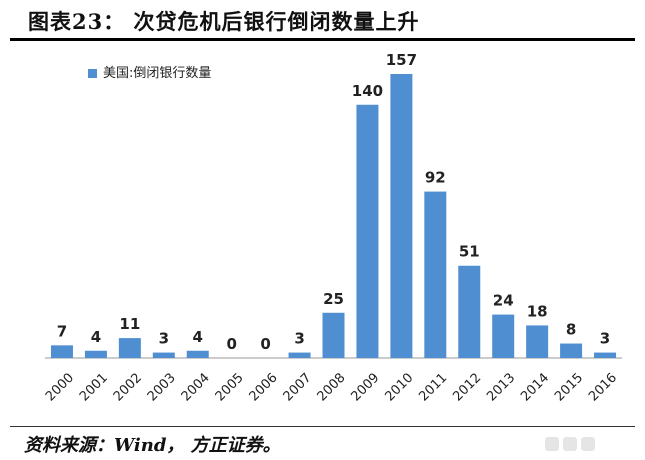 This screenshot has width=645, height=460. What do you see at coordinates (299, 355) in the screenshot?
I see `bar-2007` at bounding box center [299, 355].